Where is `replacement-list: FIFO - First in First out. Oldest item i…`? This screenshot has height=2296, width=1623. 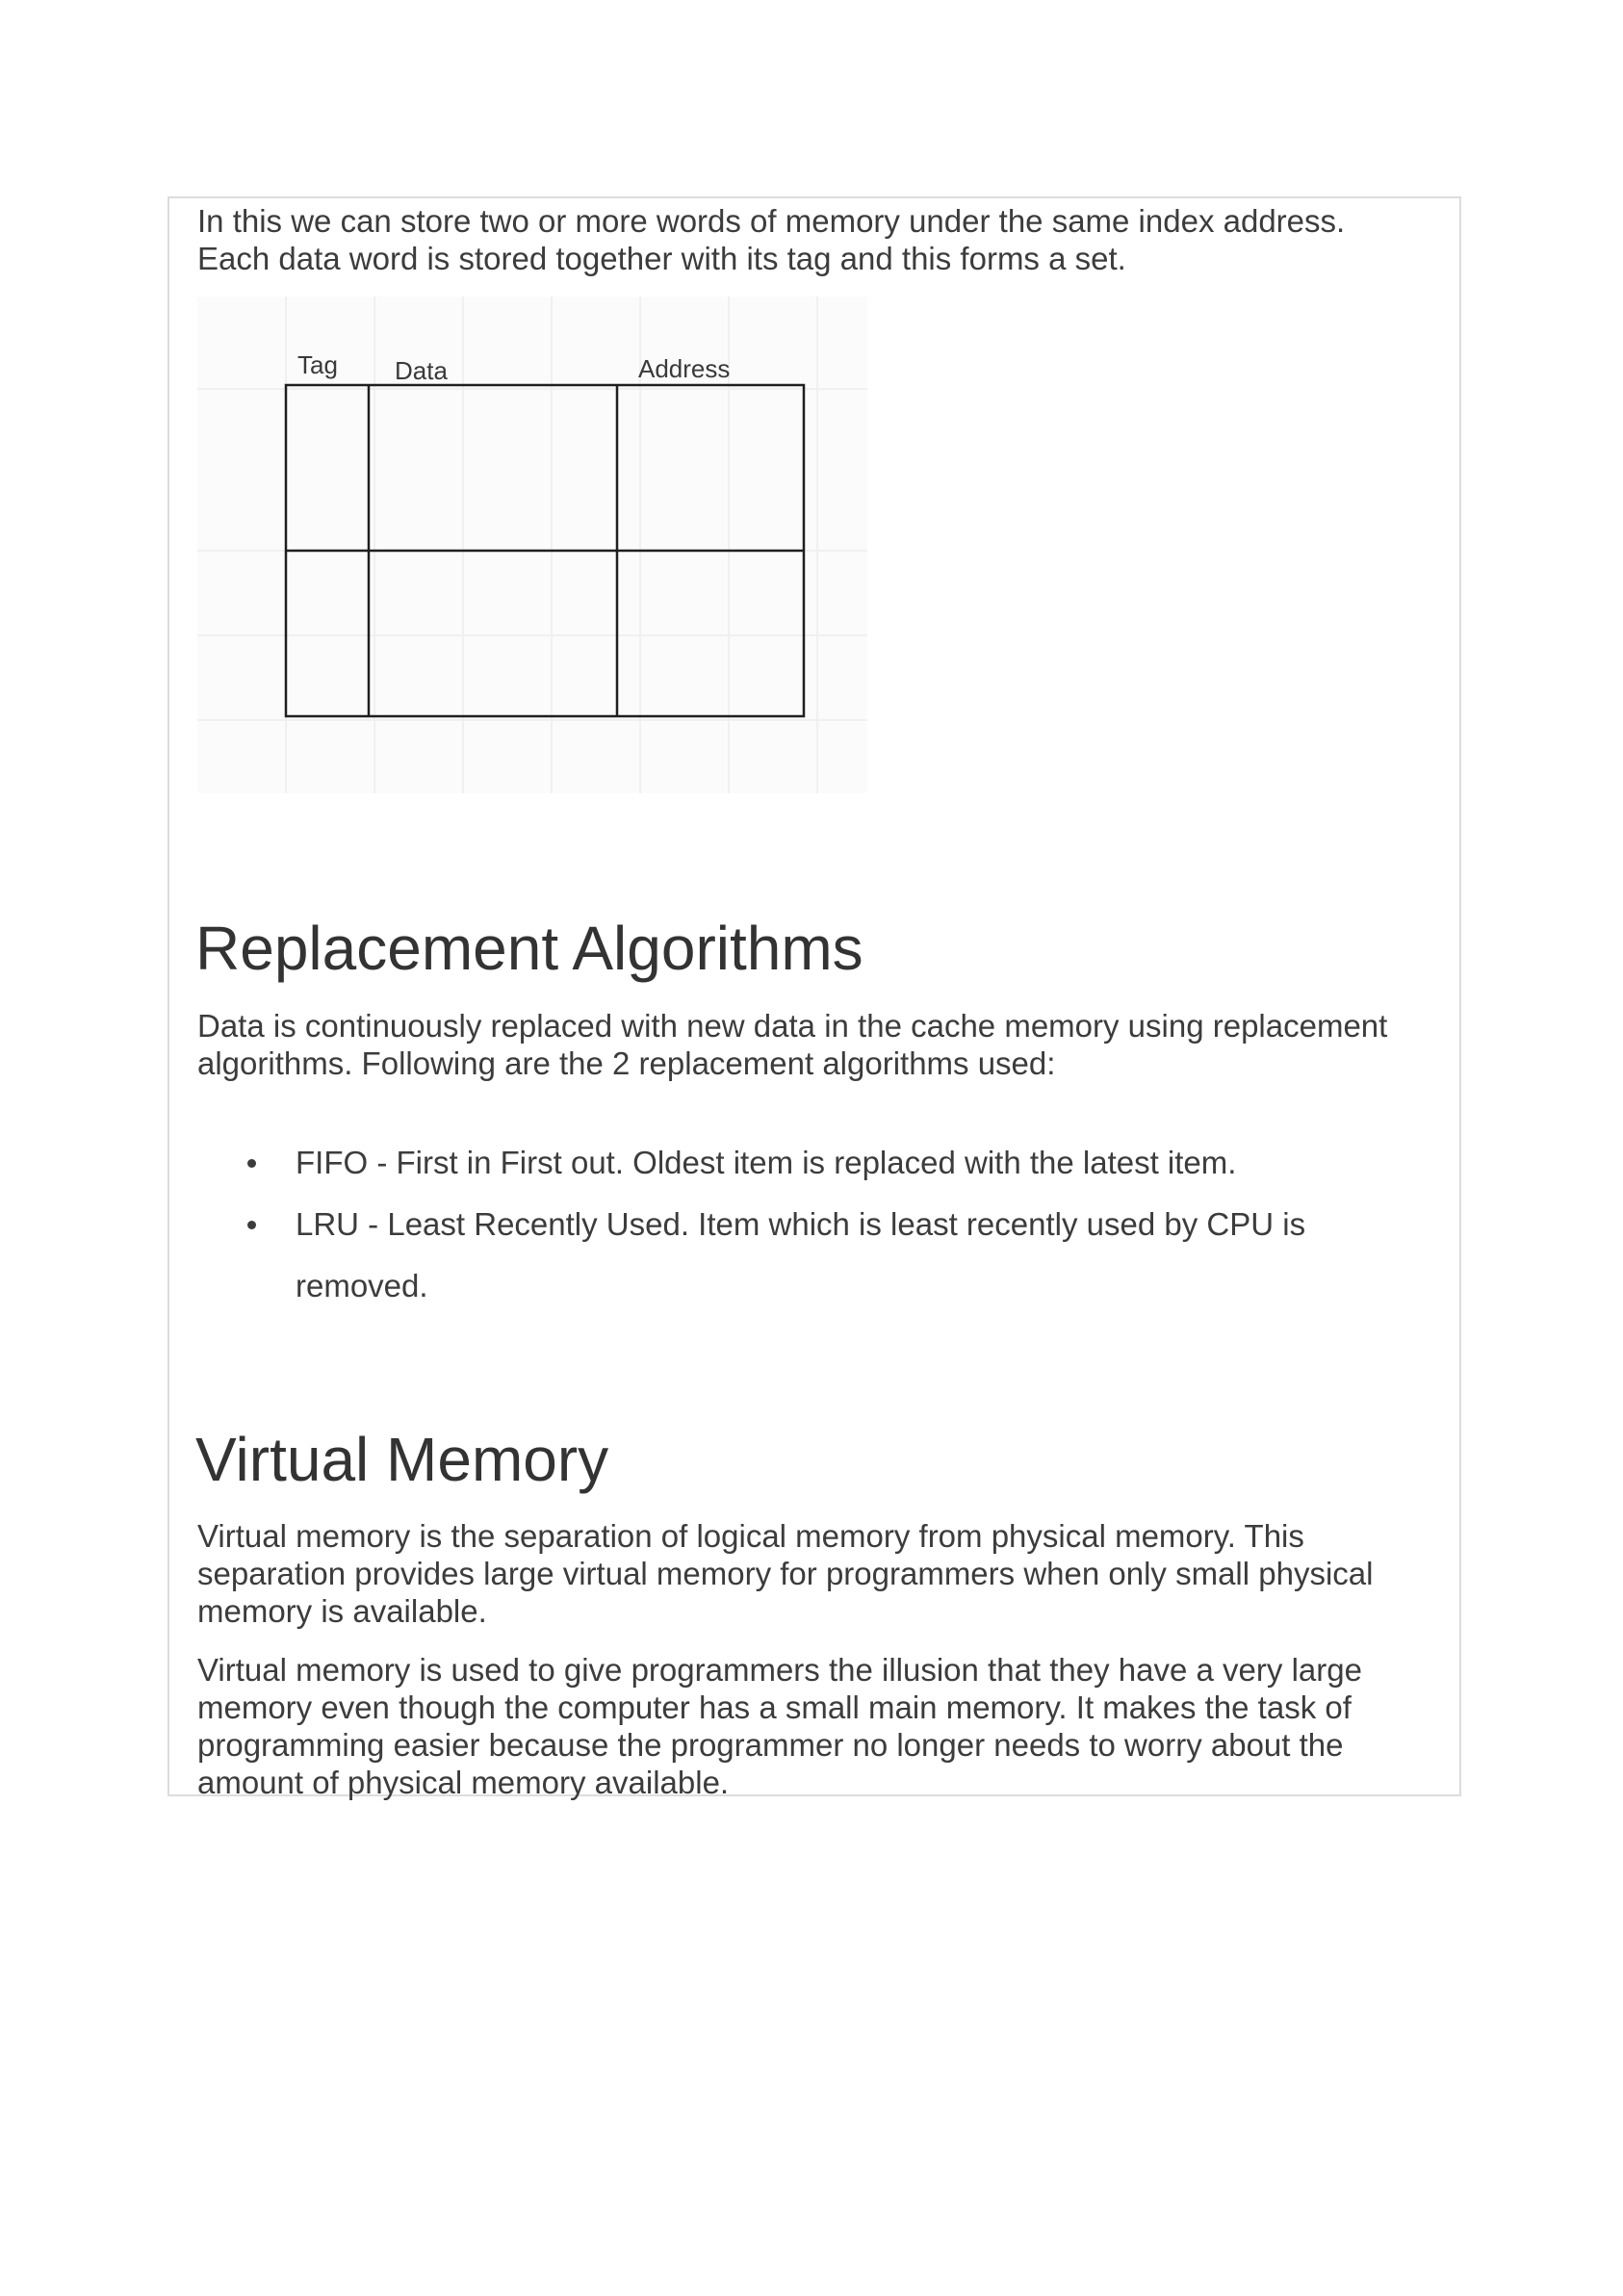
replacement-list: FIFO - First in First out. Oldest item i… is located at coordinates (818, 1224).